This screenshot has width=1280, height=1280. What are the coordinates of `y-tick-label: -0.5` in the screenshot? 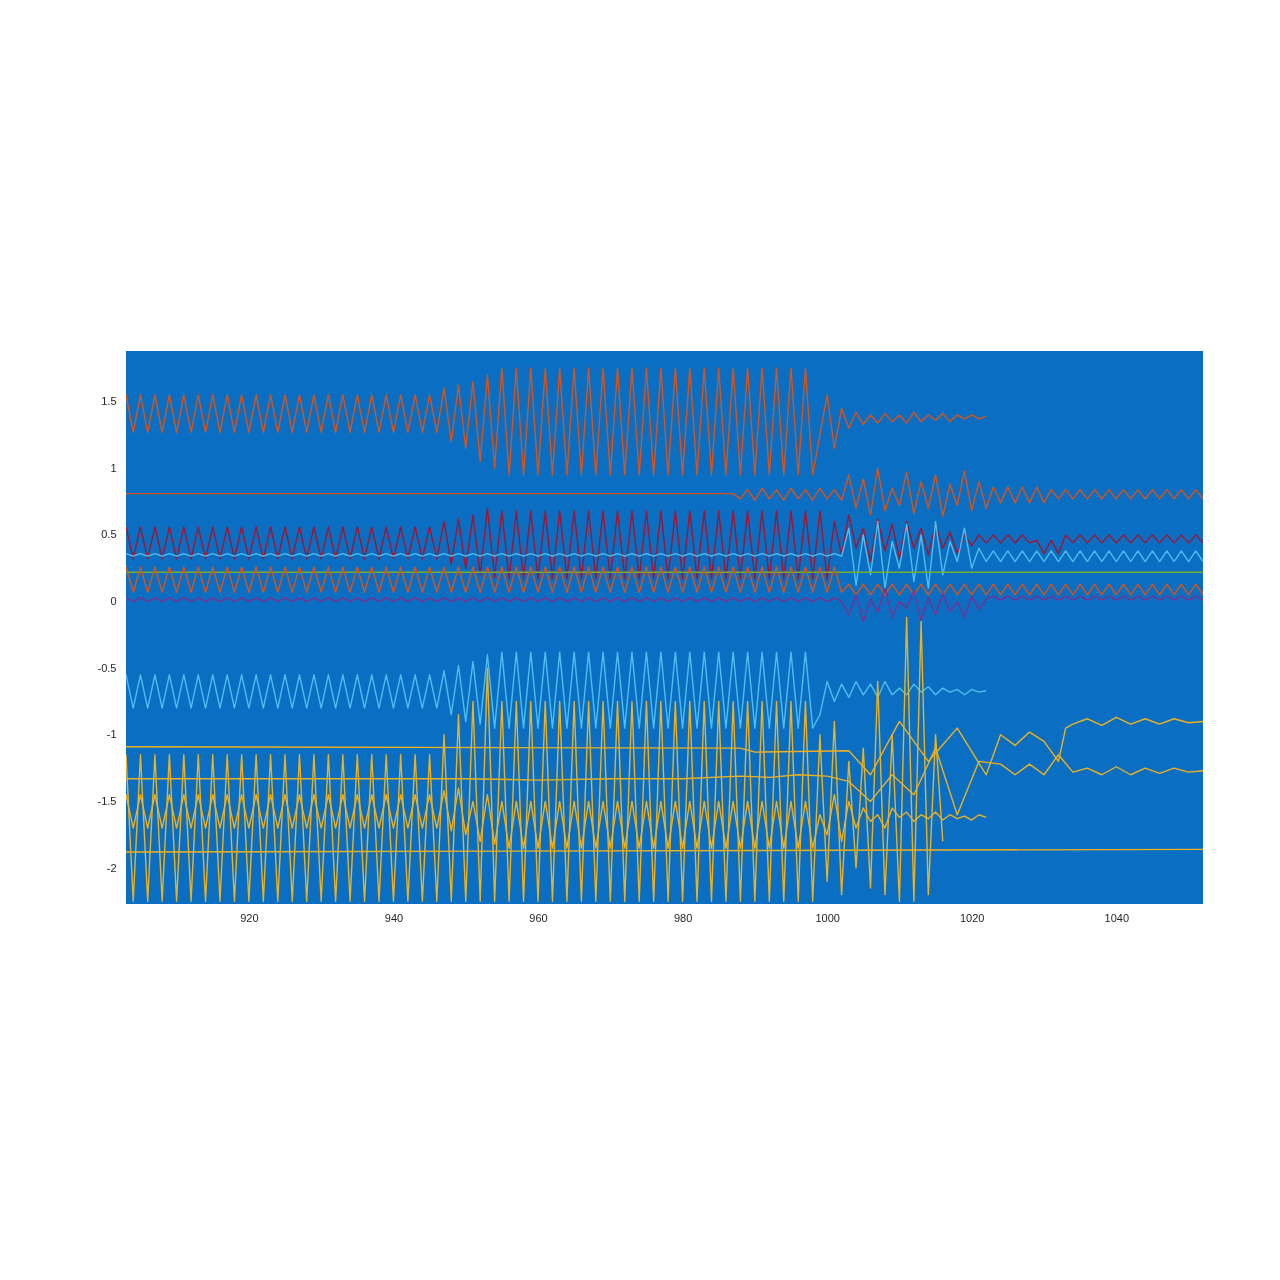 It's located at (107, 667).